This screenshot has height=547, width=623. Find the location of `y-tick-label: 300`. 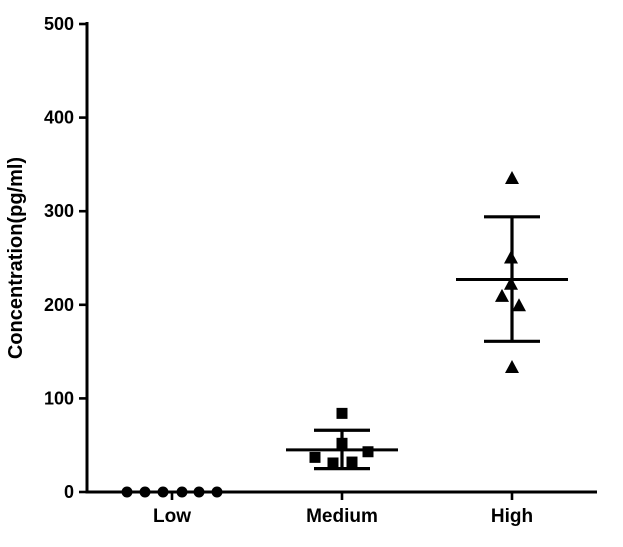

y-tick-label: 300 is located at coordinates (59, 211).